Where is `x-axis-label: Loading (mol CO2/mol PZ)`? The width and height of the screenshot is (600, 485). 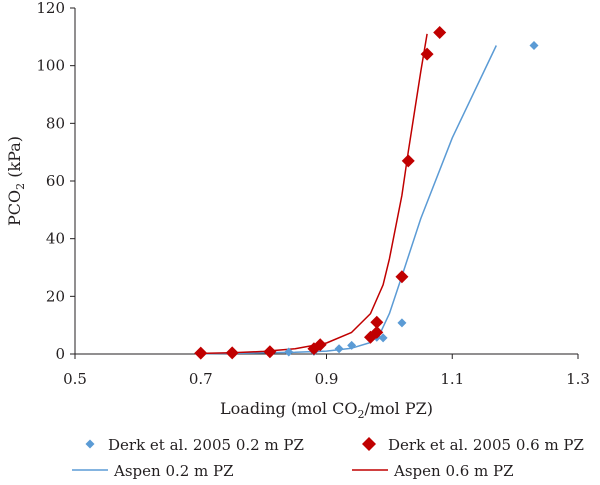 x-axis-label: Loading (mol CO2/mol PZ) is located at coordinates (326, 410).